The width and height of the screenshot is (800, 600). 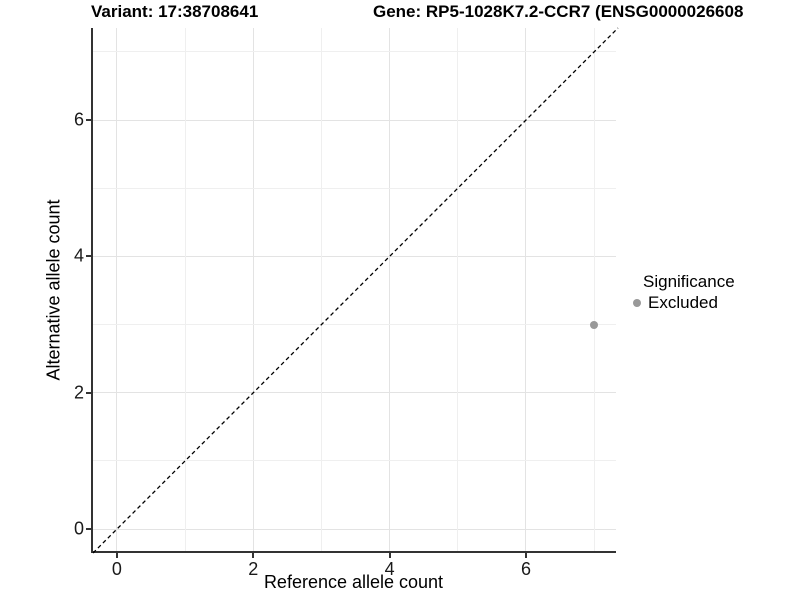 I want to click on x-axis-tick-label: 0, so click(x=116, y=569).